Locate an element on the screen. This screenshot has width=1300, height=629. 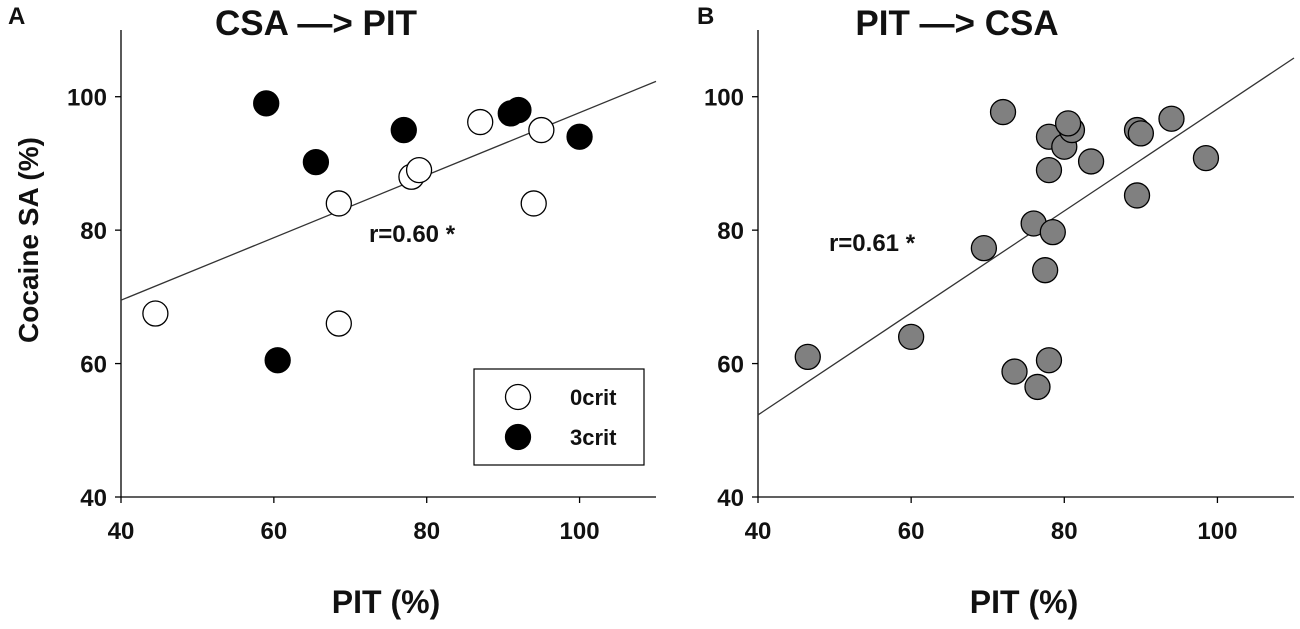
panel-a-legend: 0crit 3crit is located at coordinates (559, 417).